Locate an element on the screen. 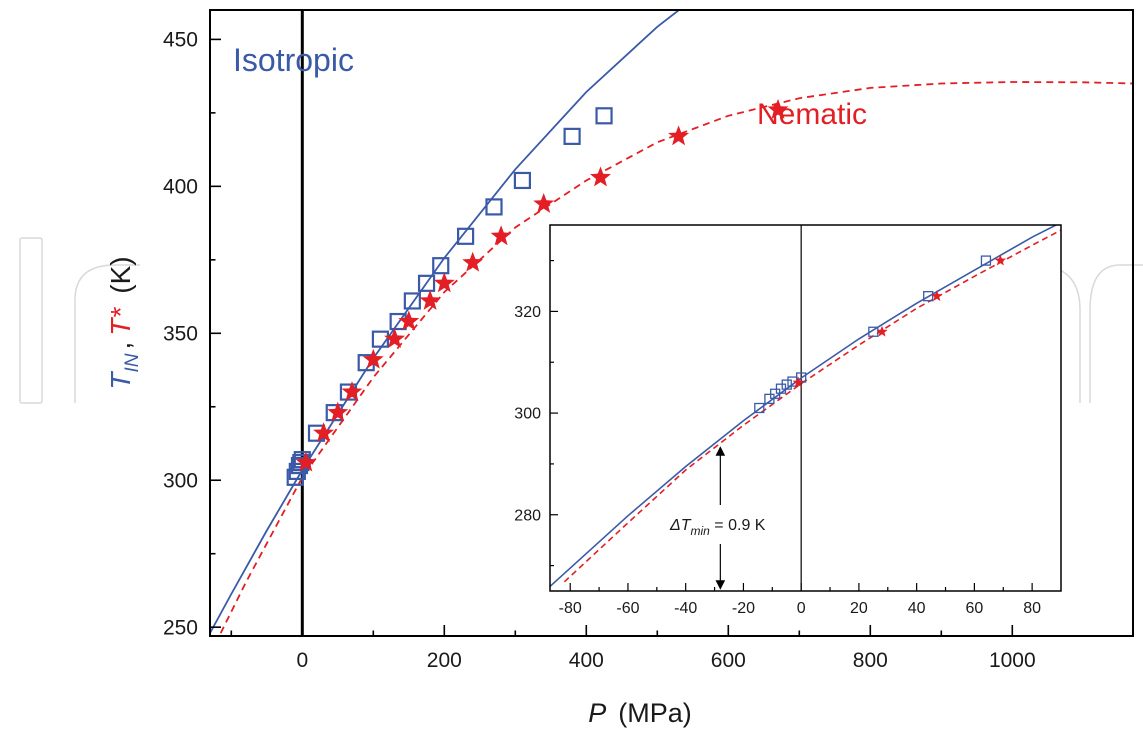  main-y-tick-label: 350 is located at coordinates (180, 334).